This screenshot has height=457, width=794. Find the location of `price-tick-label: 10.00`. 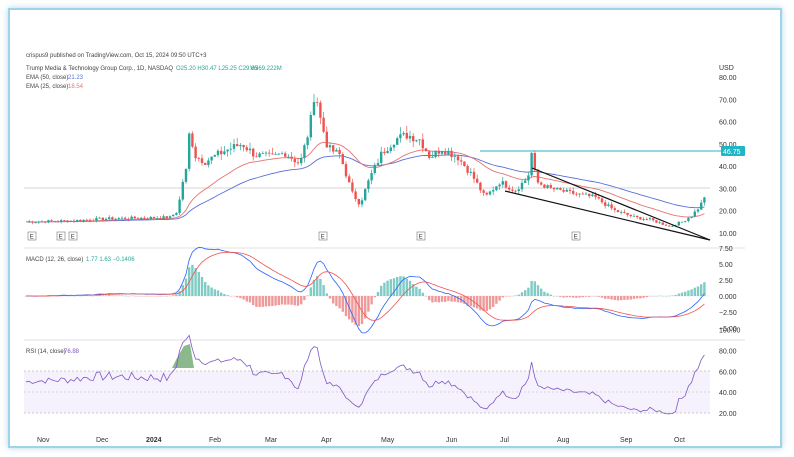

price-tick-label: 10.00 is located at coordinates (728, 234).